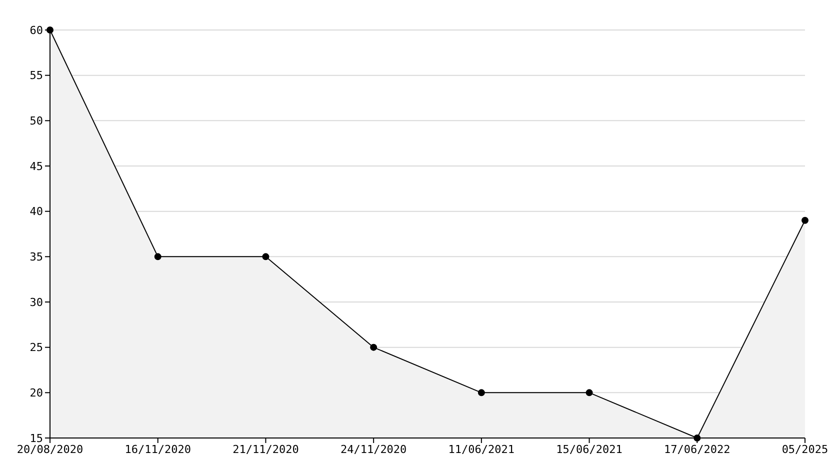 This screenshot has height=468, width=834. What do you see at coordinates (36, 211) in the screenshot?
I see `y-tick-label: 40` at bounding box center [36, 211].